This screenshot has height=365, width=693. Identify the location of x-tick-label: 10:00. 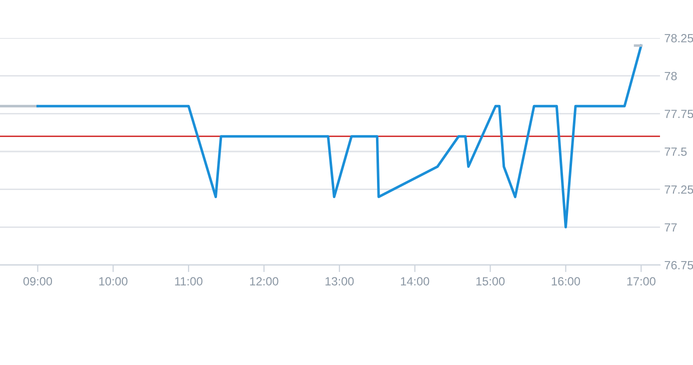
(113, 281).